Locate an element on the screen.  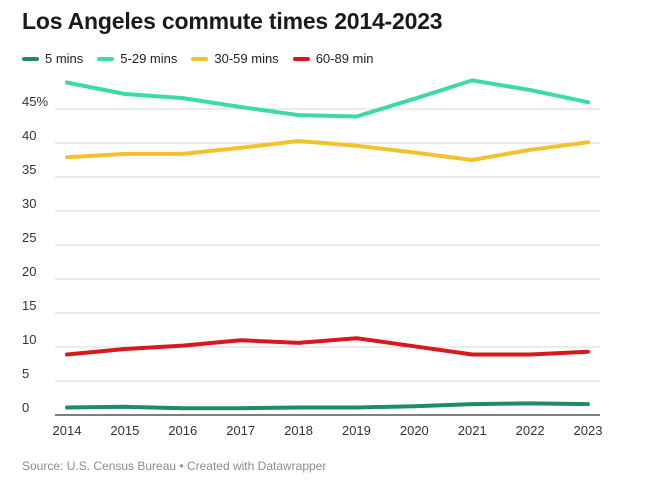
y-tick-label-15: 15 is located at coordinates (29, 305).